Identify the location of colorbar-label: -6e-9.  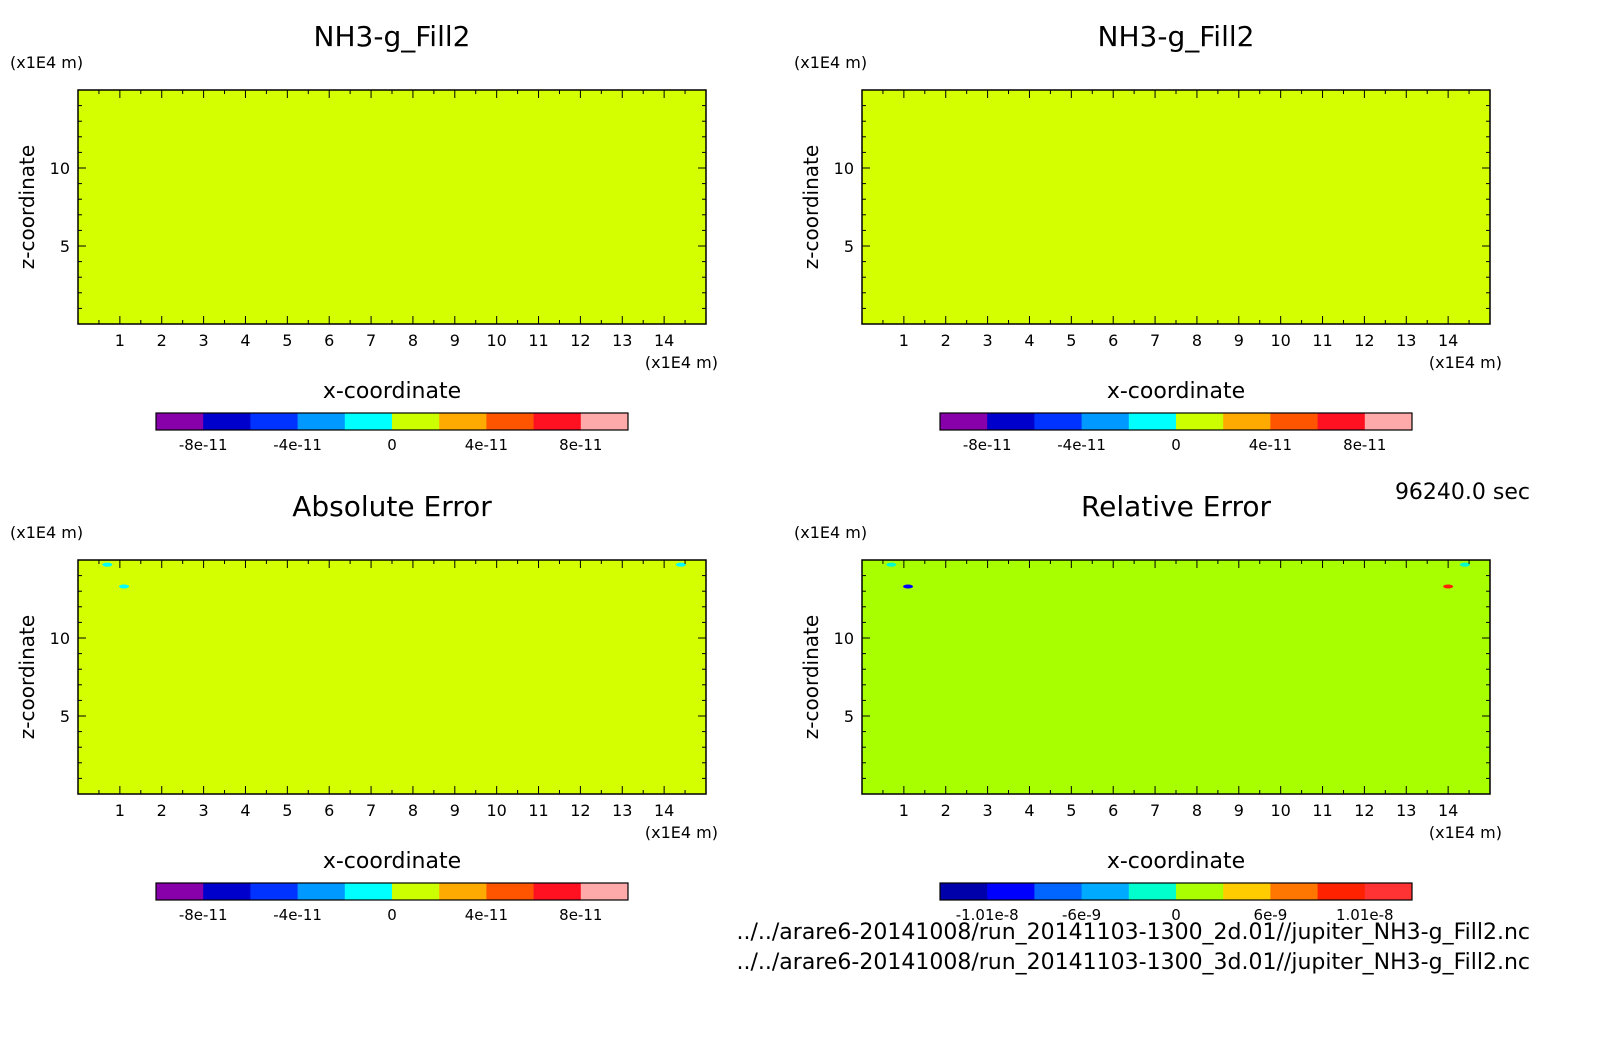
(1081, 915).